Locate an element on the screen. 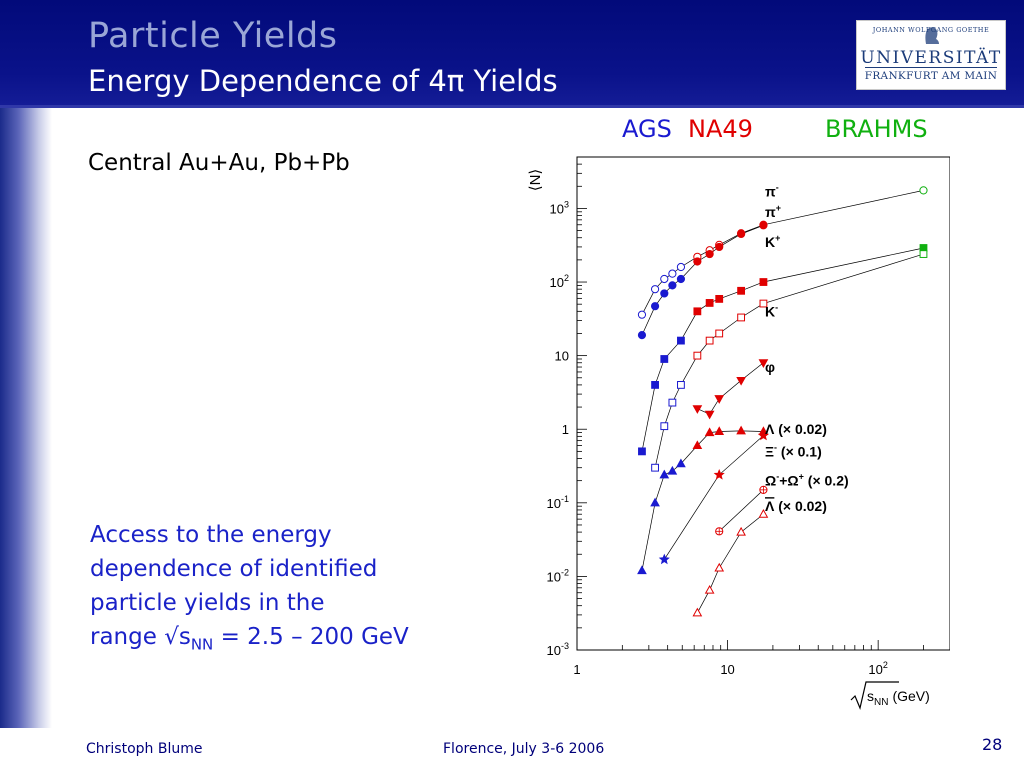 The height and width of the screenshot is (768, 1024). y-tick-label: 10⁻³ is located at coordinates (558, 649).